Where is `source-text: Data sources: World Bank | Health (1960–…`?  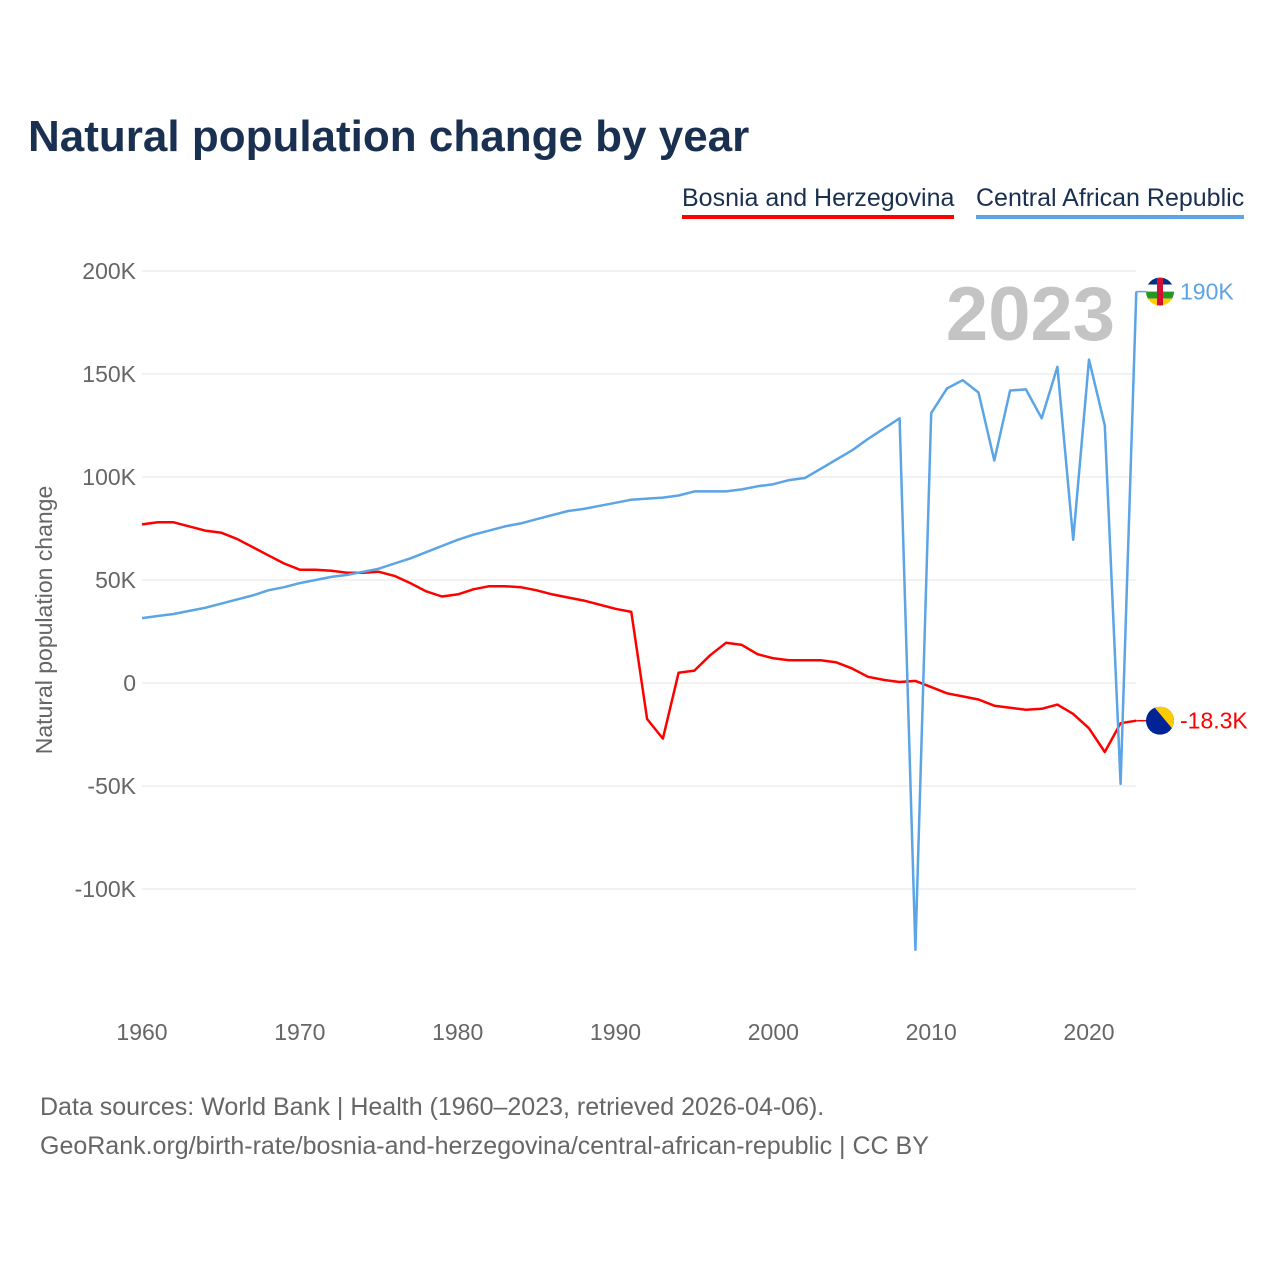 source-text: Data sources: World Bank | Health (1960–… is located at coordinates (432, 1107).